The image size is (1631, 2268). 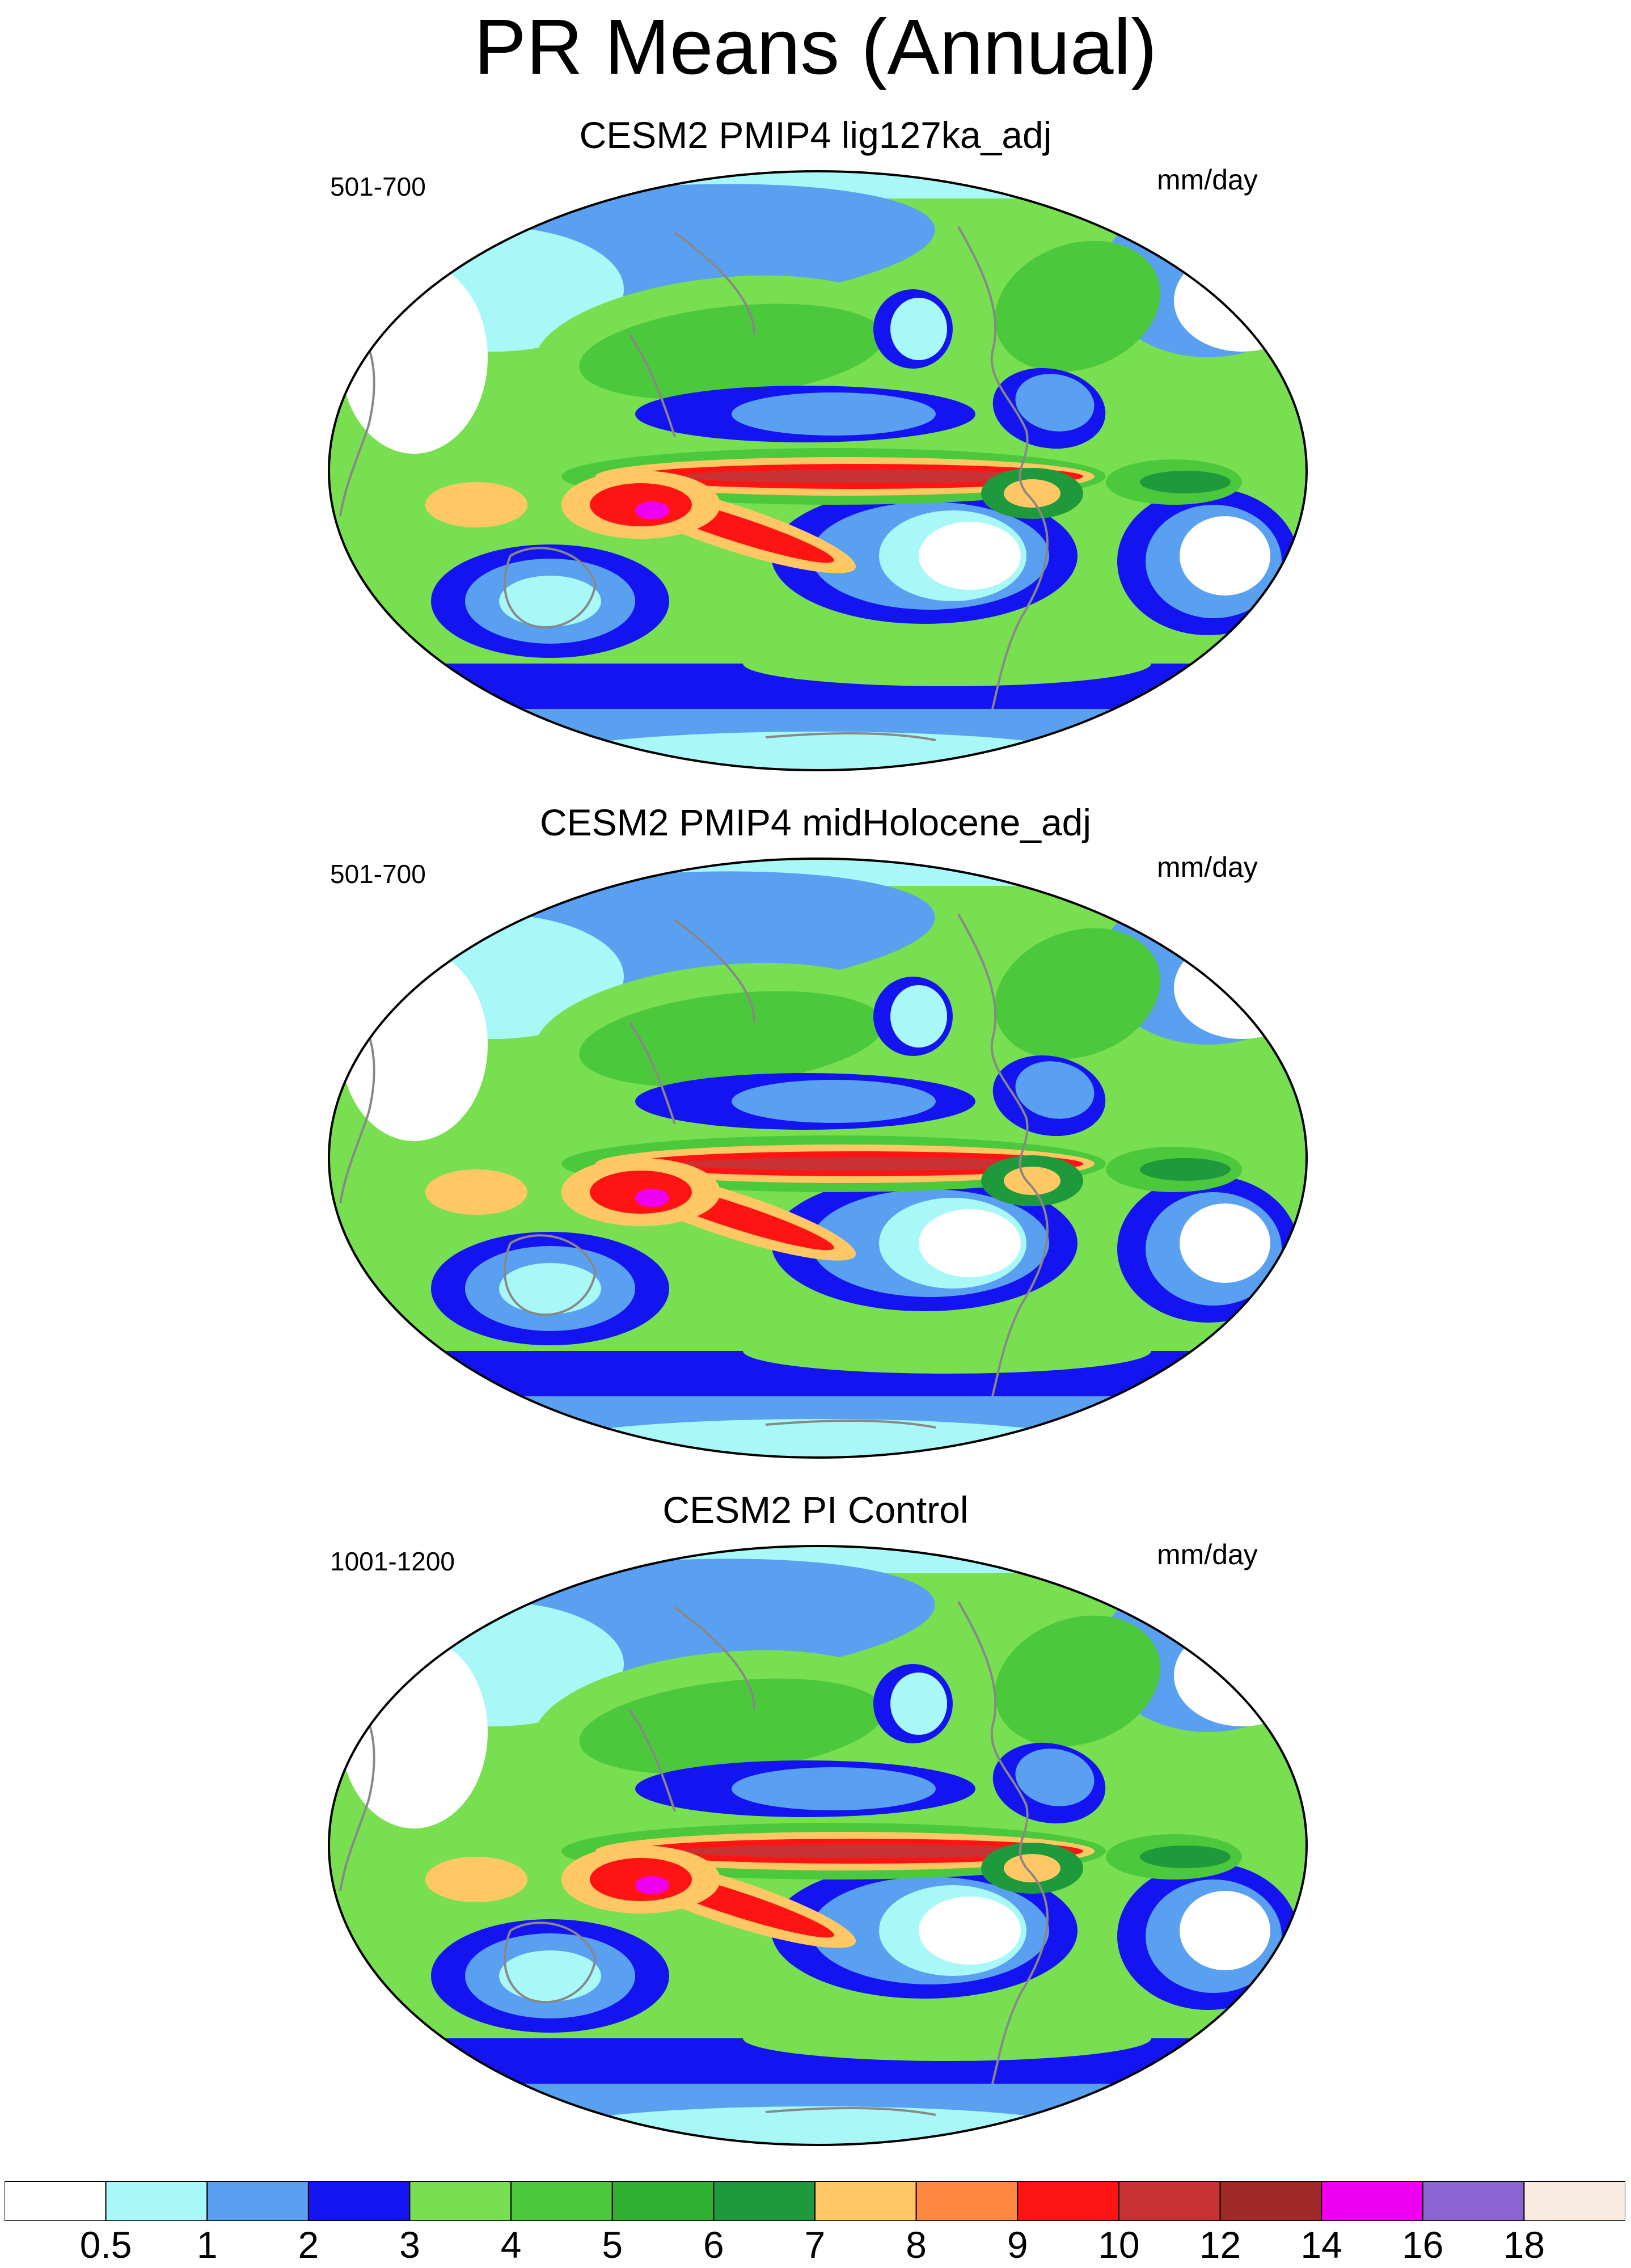 What do you see at coordinates (815, 135) in the screenshot?
I see `panel-1-title: CESM2 PMIP4 lig127ka_adj` at bounding box center [815, 135].